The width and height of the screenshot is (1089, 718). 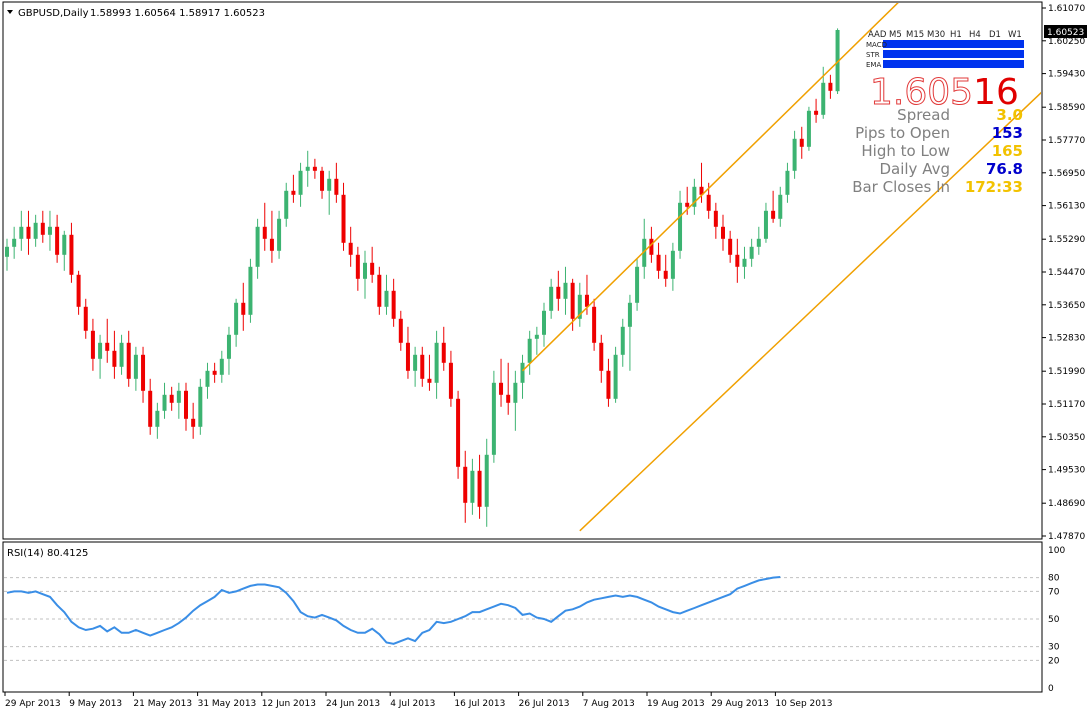 What do you see at coordinates (1066, 306) in the screenshot?
I see `price-axis-label: 1.53650` at bounding box center [1066, 306].